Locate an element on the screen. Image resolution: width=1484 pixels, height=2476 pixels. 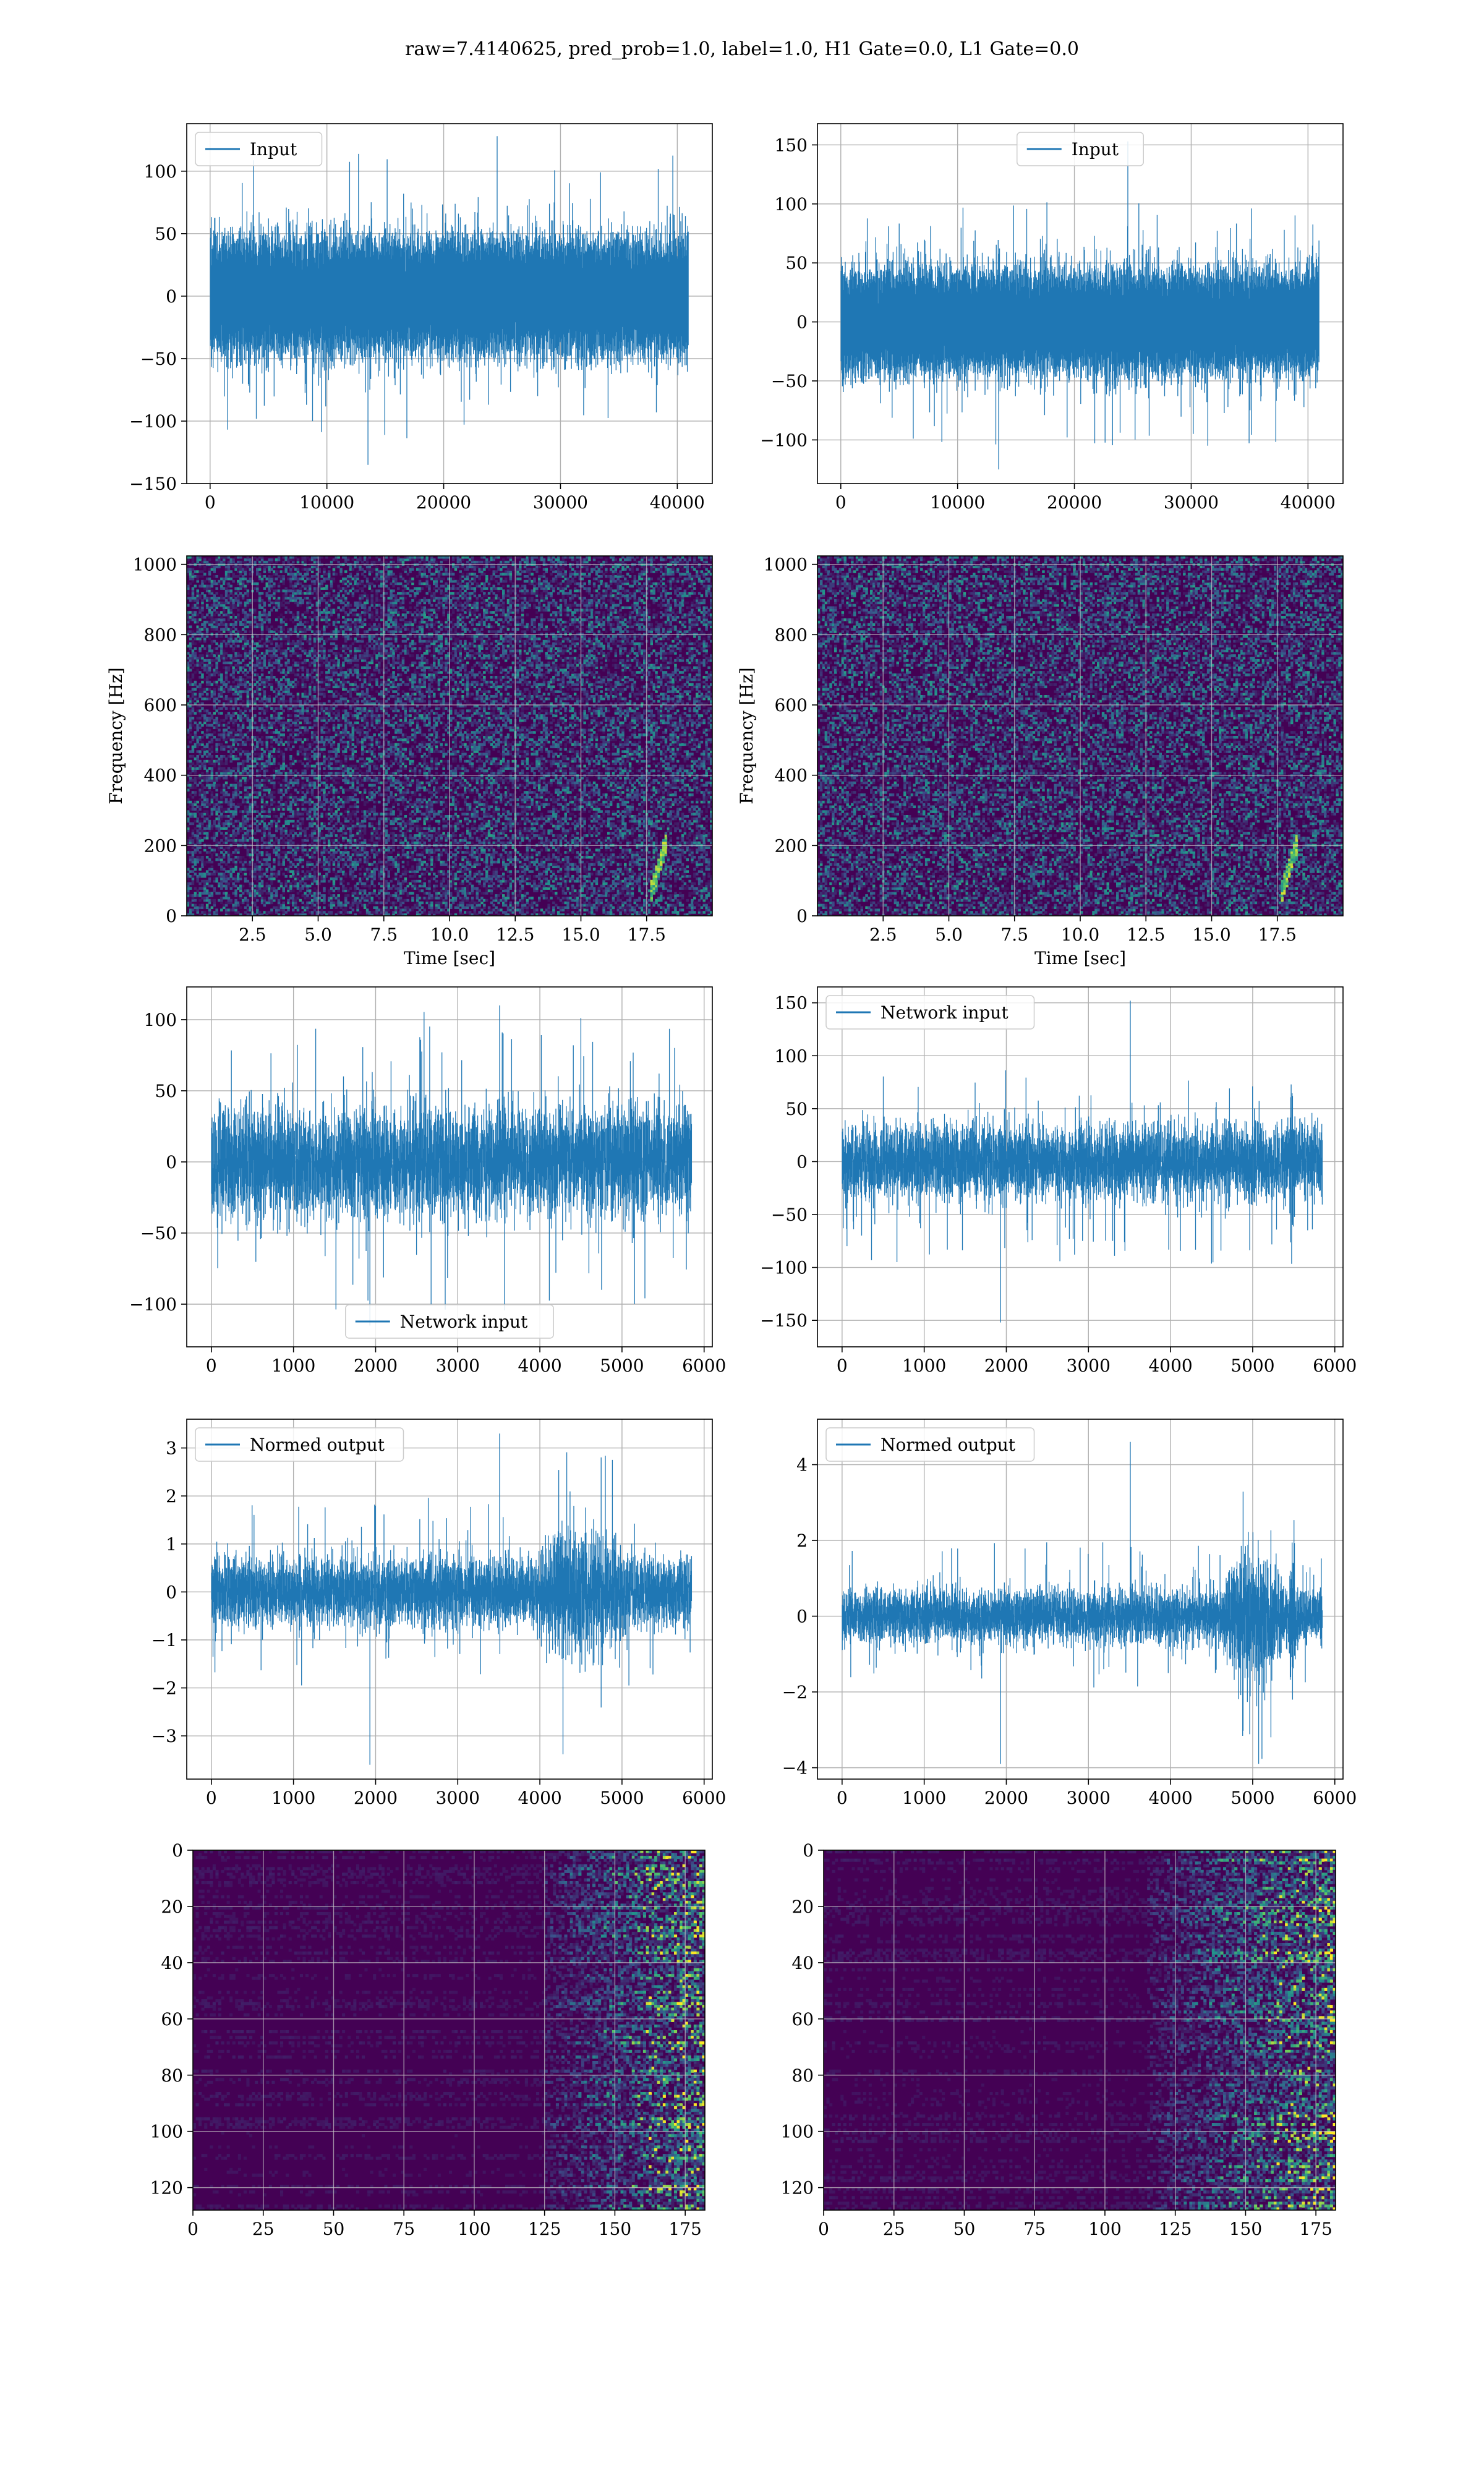
l1-feature-map-xtick-label: 175 is located at coordinates (1315, 2229).